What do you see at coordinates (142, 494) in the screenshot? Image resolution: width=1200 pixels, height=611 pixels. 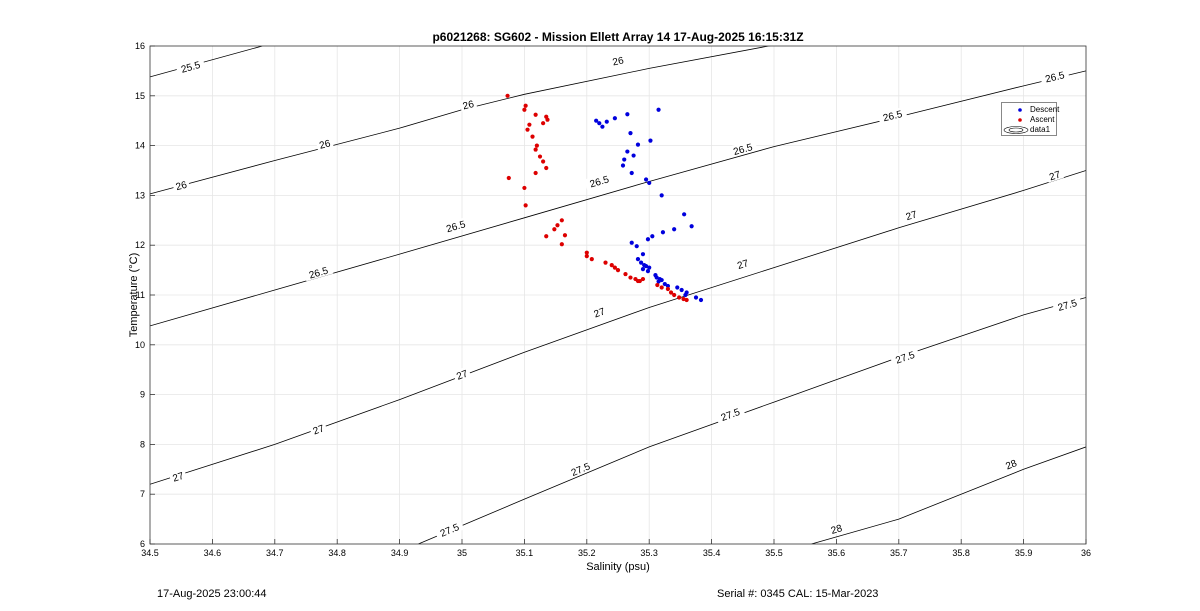 I see `y-tick-label: 7` at bounding box center [142, 494].